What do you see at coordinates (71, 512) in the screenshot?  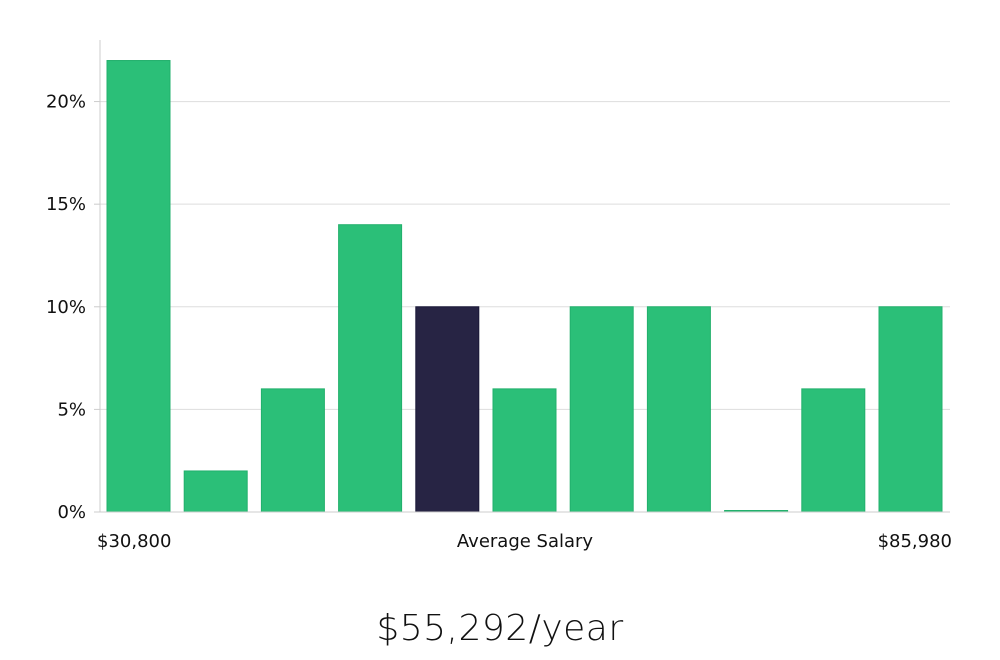 I see `y-tick-label: 0%` at bounding box center [71, 512].